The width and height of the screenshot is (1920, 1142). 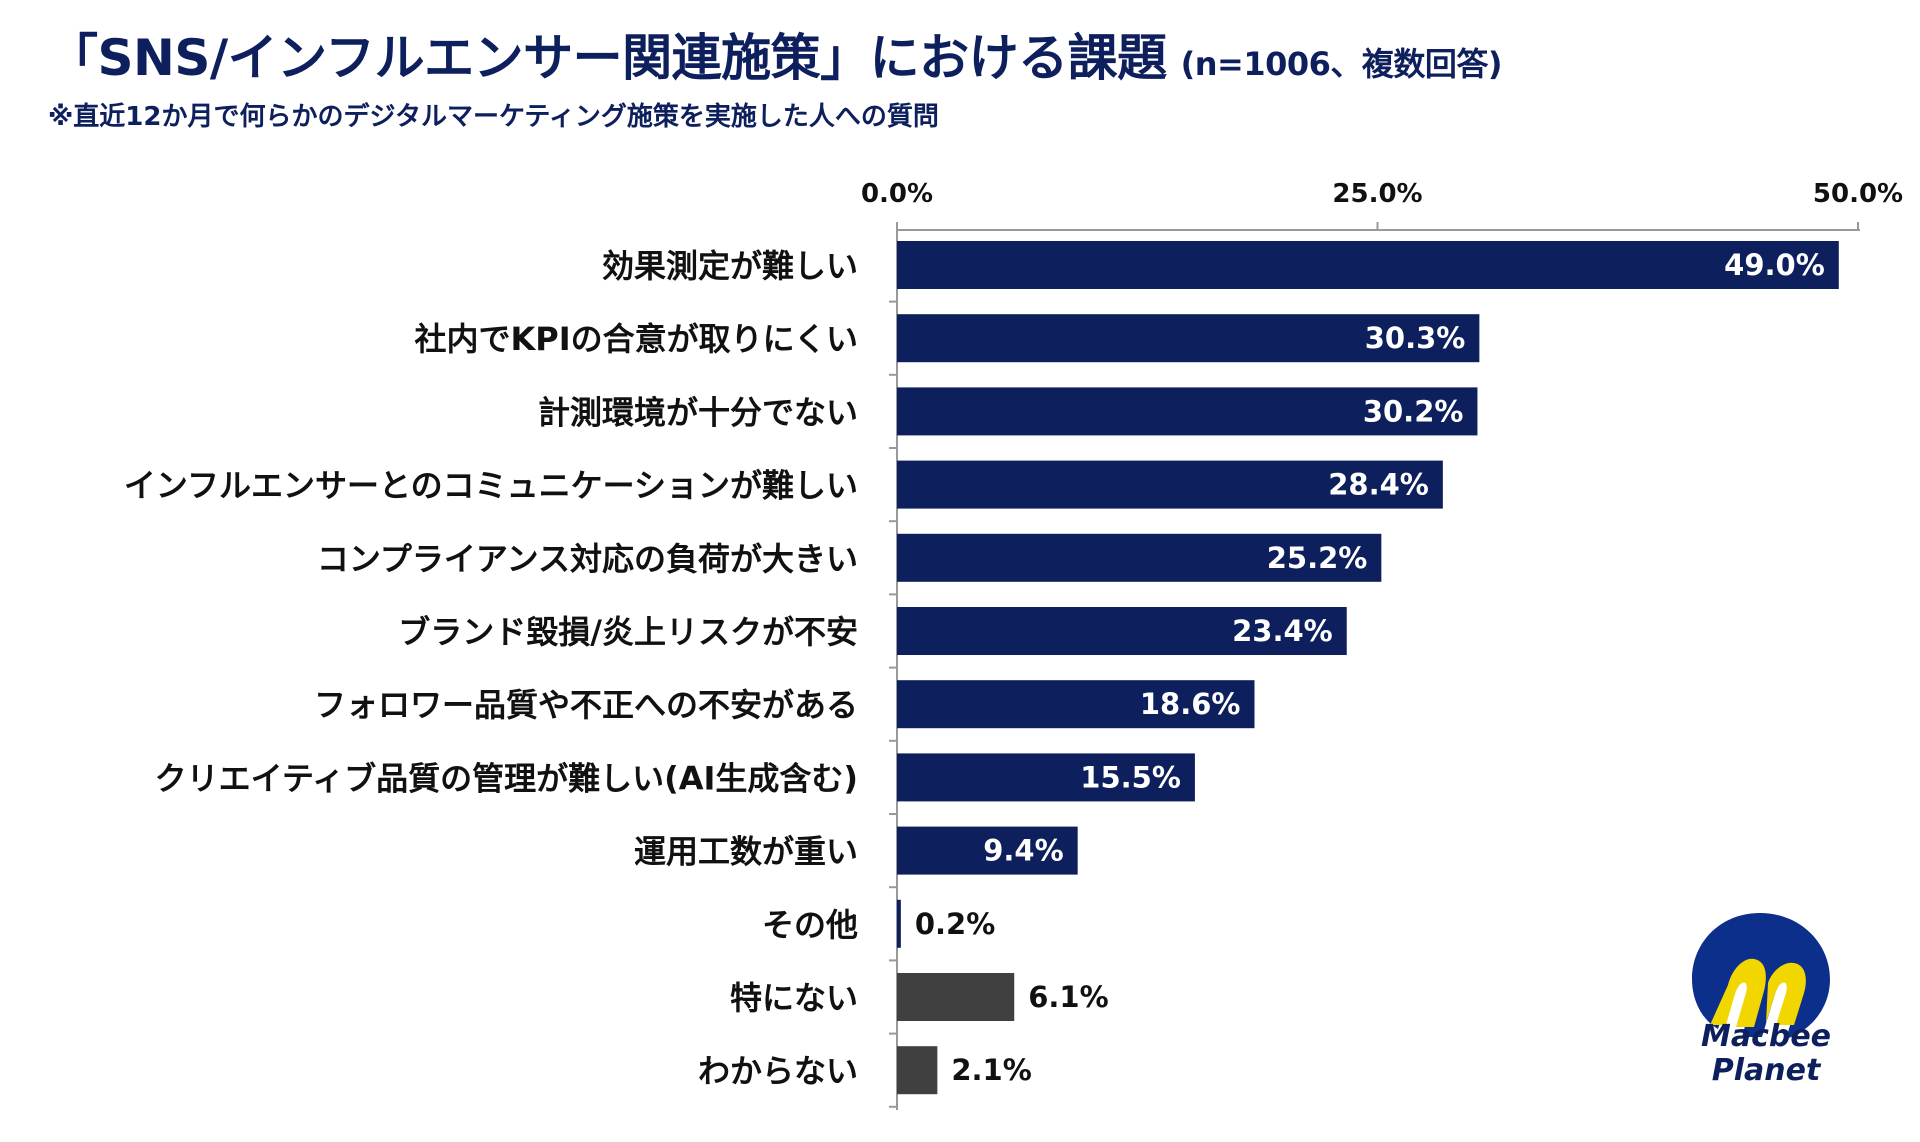 I want to click on category-label: わからない, so click(x=778, y=1071).